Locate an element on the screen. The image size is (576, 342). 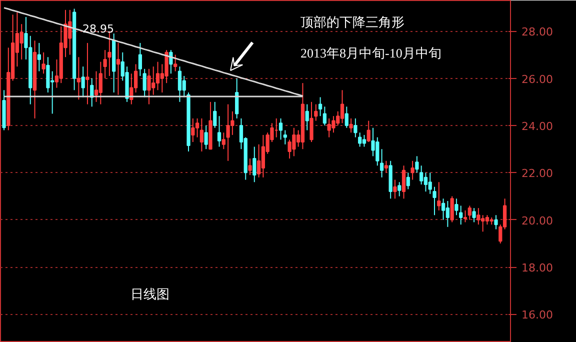
y-tick-label: 16.00 is located at coordinates (537, 315).